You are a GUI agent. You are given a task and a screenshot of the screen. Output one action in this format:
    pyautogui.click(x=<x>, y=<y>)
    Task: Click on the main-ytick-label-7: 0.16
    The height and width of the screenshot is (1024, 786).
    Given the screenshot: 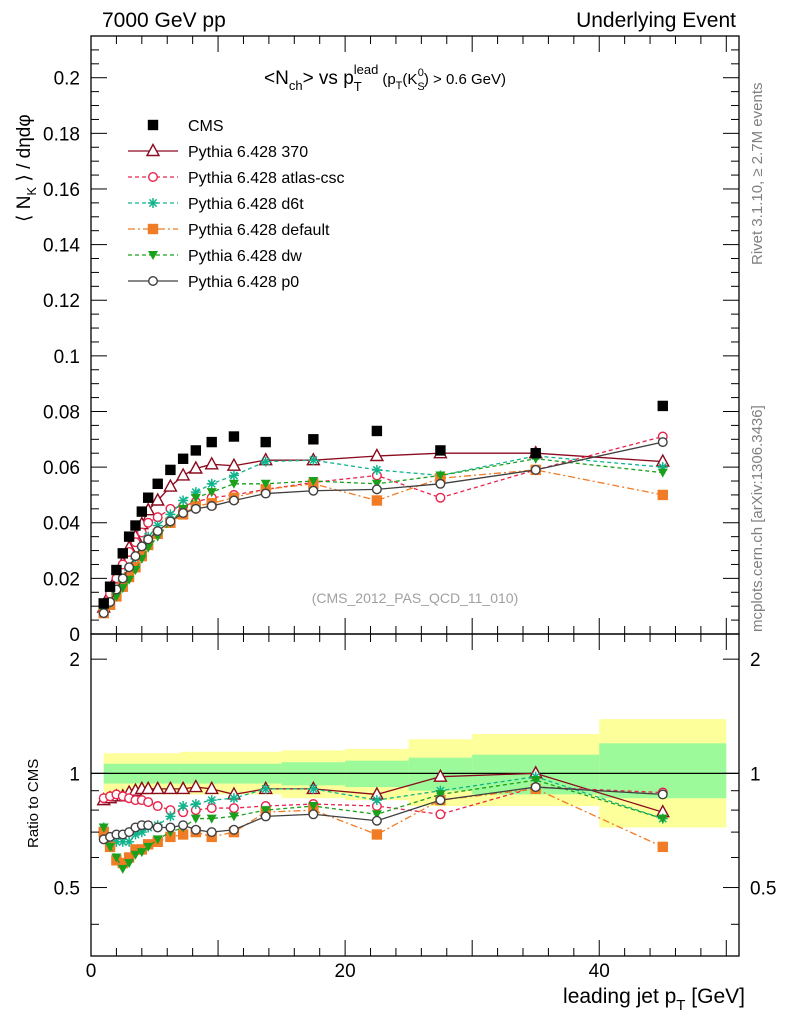 What is the action you would take?
    pyautogui.click(x=61, y=190)
    